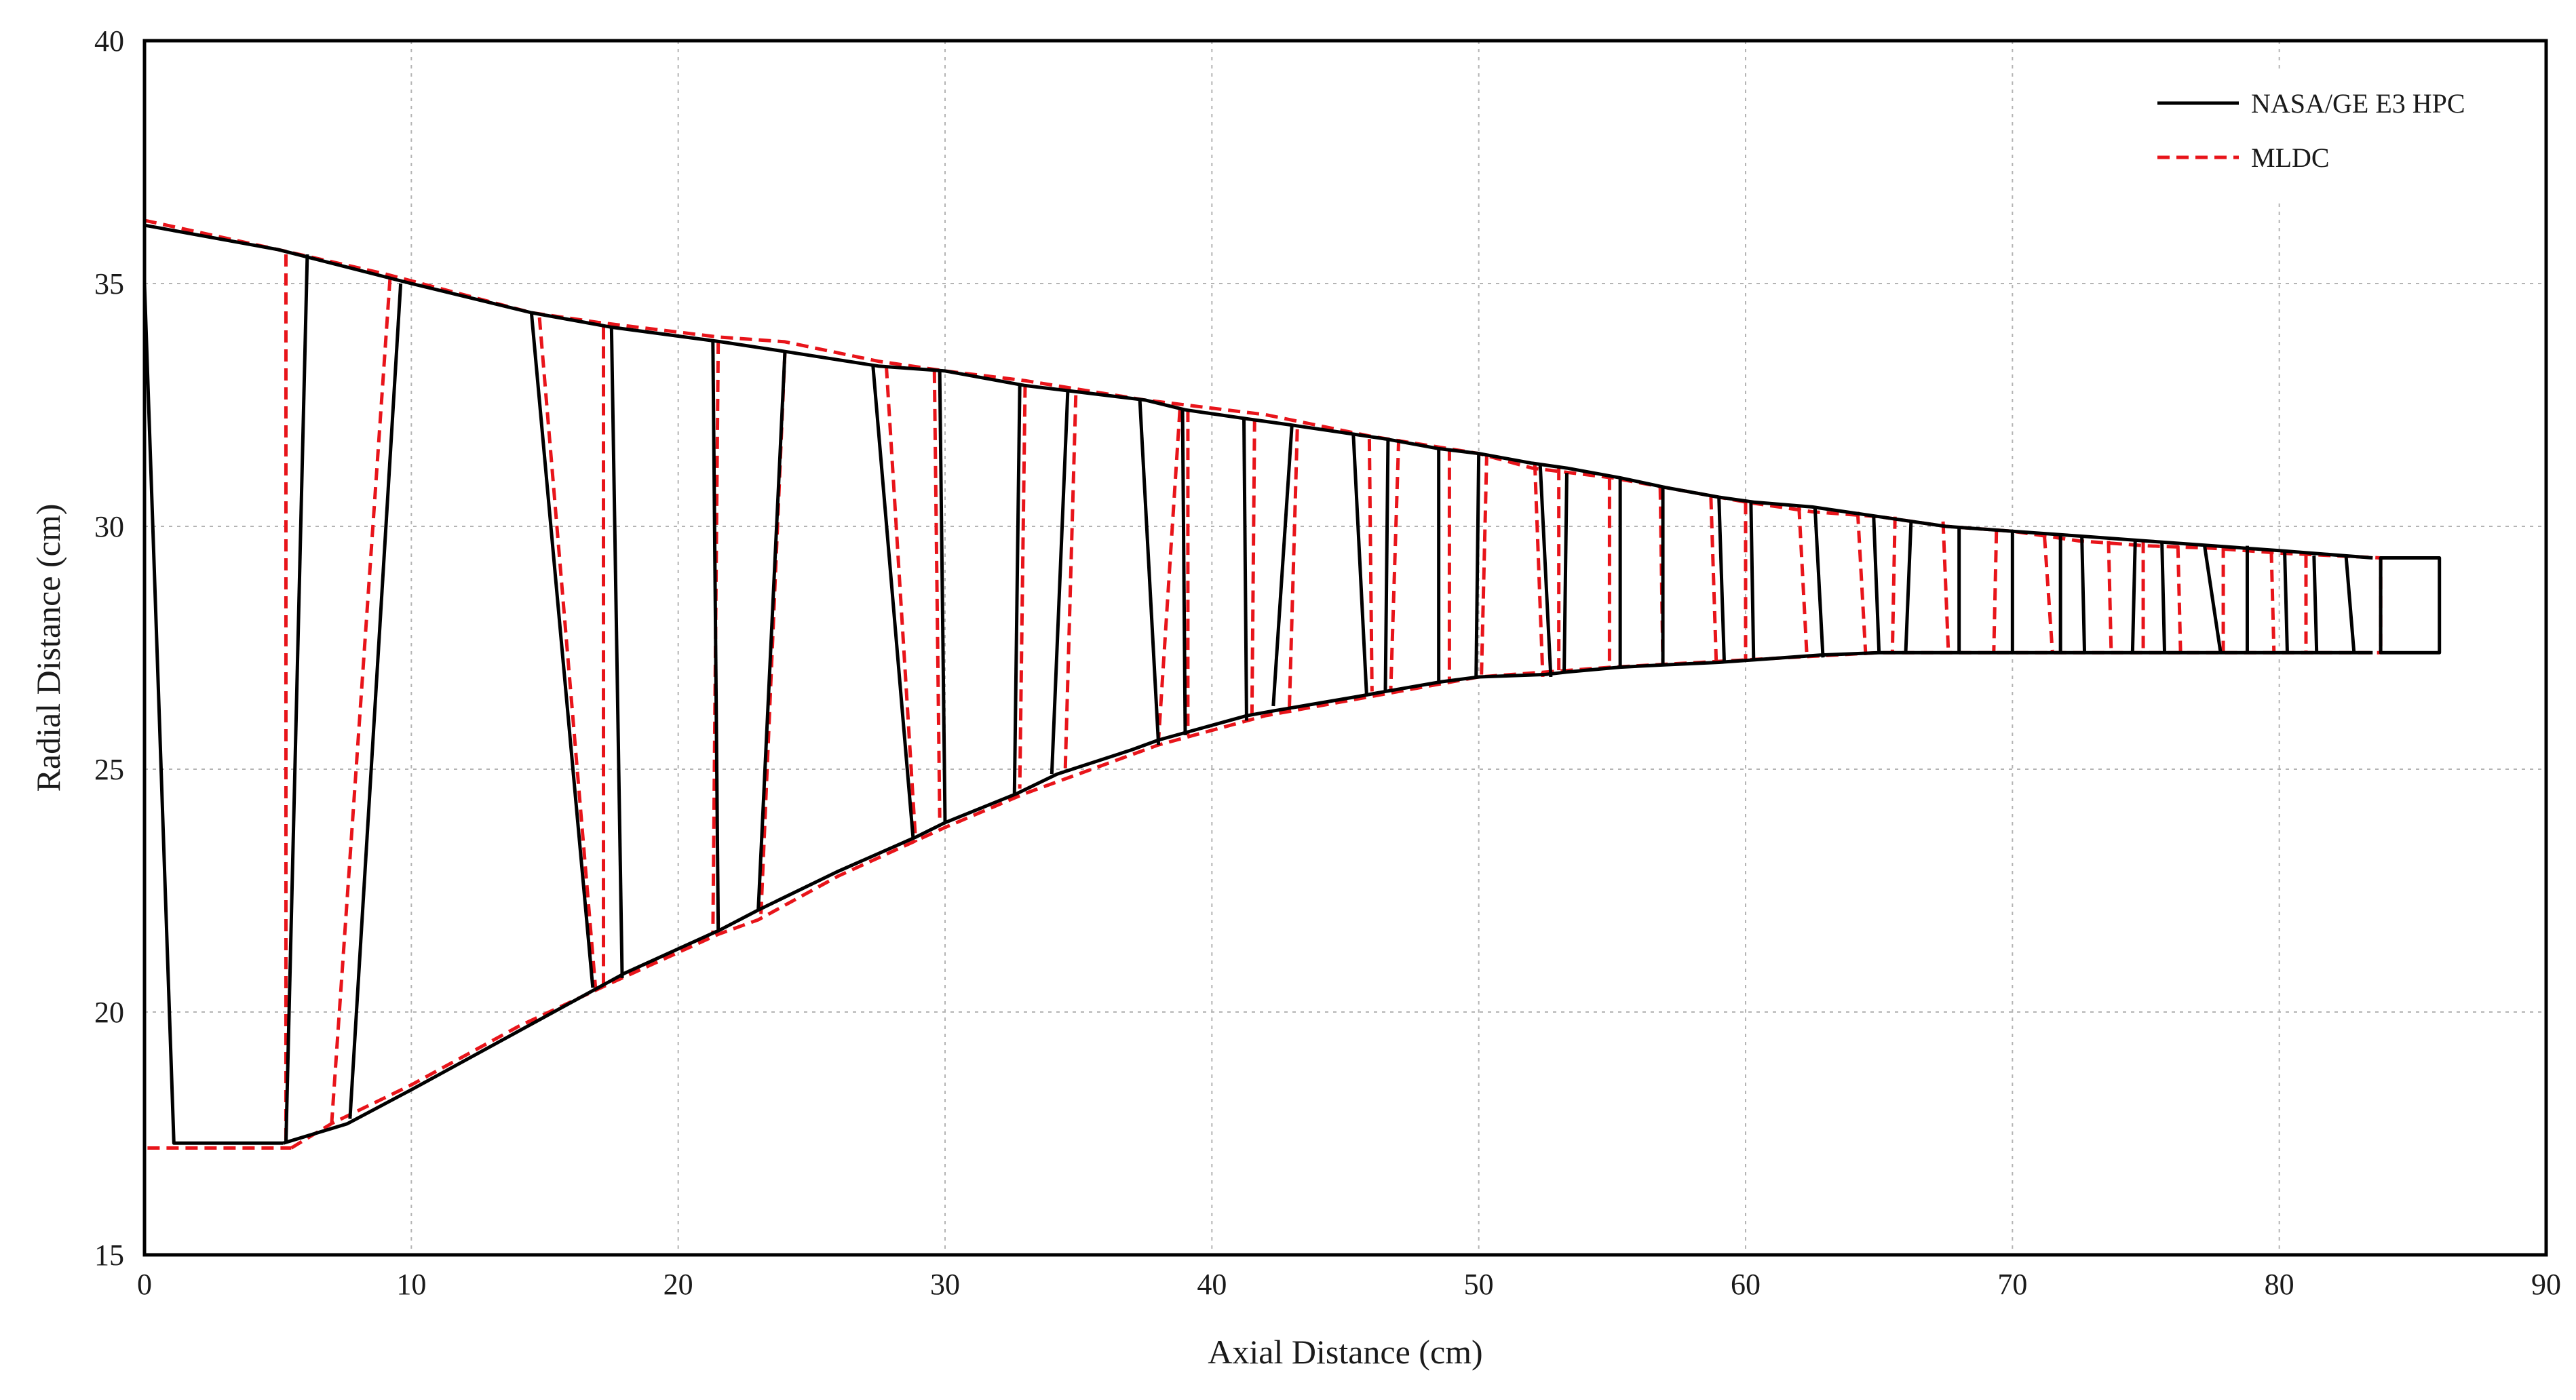  Describe the element at coordinates (1746, 1284) in the screenshot. I see `x-tick-label: 60` at that location.